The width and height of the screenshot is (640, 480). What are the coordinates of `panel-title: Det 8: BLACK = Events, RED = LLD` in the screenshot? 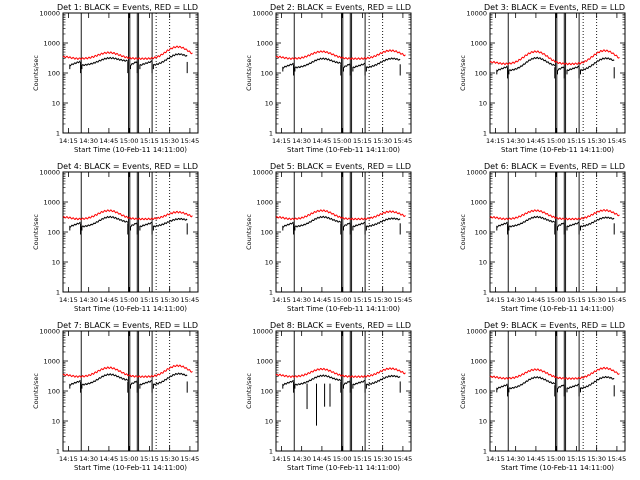 It's located at (340, 325).